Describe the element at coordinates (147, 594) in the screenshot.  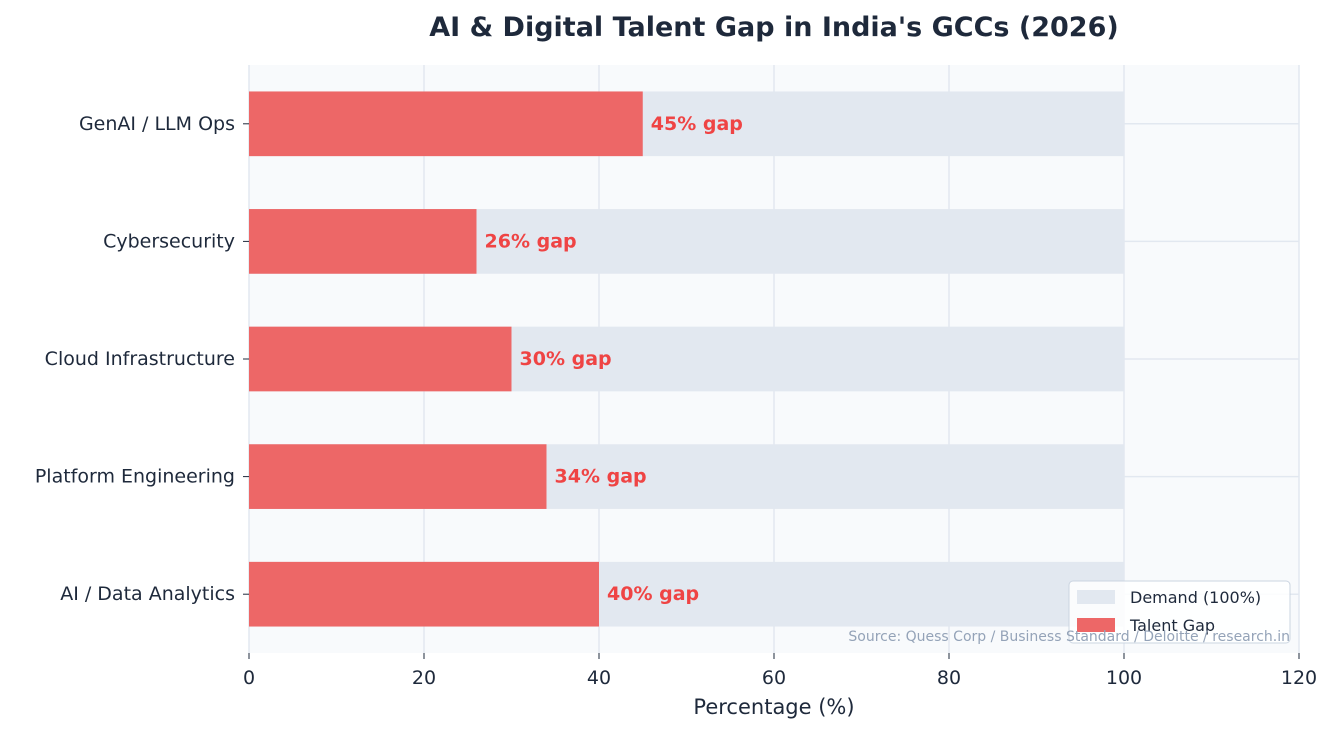
I see `category-label-ai-data-analytics: AI / Data Analytics` at that location.